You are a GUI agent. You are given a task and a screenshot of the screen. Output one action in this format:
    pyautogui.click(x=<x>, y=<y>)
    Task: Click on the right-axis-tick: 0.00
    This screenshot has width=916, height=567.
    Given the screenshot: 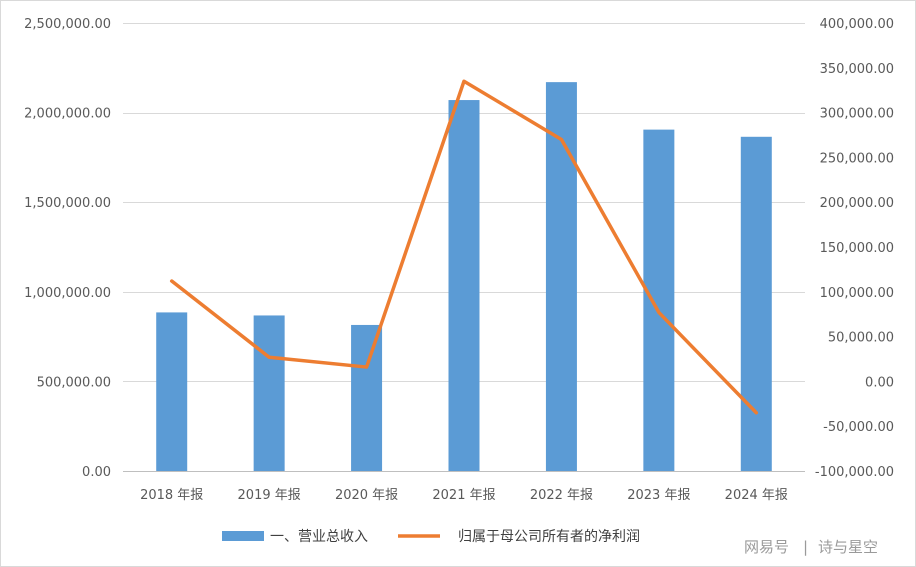 What is the action you would take?
    pyautogui.click(x=879, y=382)
    